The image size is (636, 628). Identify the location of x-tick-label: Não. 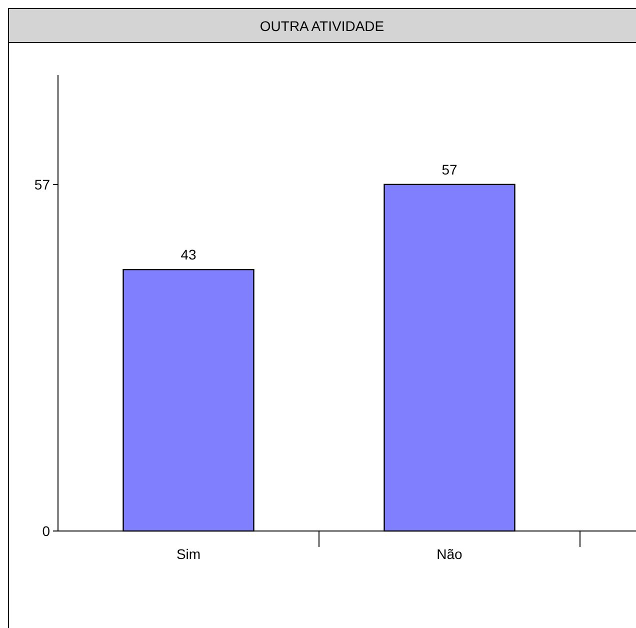
(449, 554).